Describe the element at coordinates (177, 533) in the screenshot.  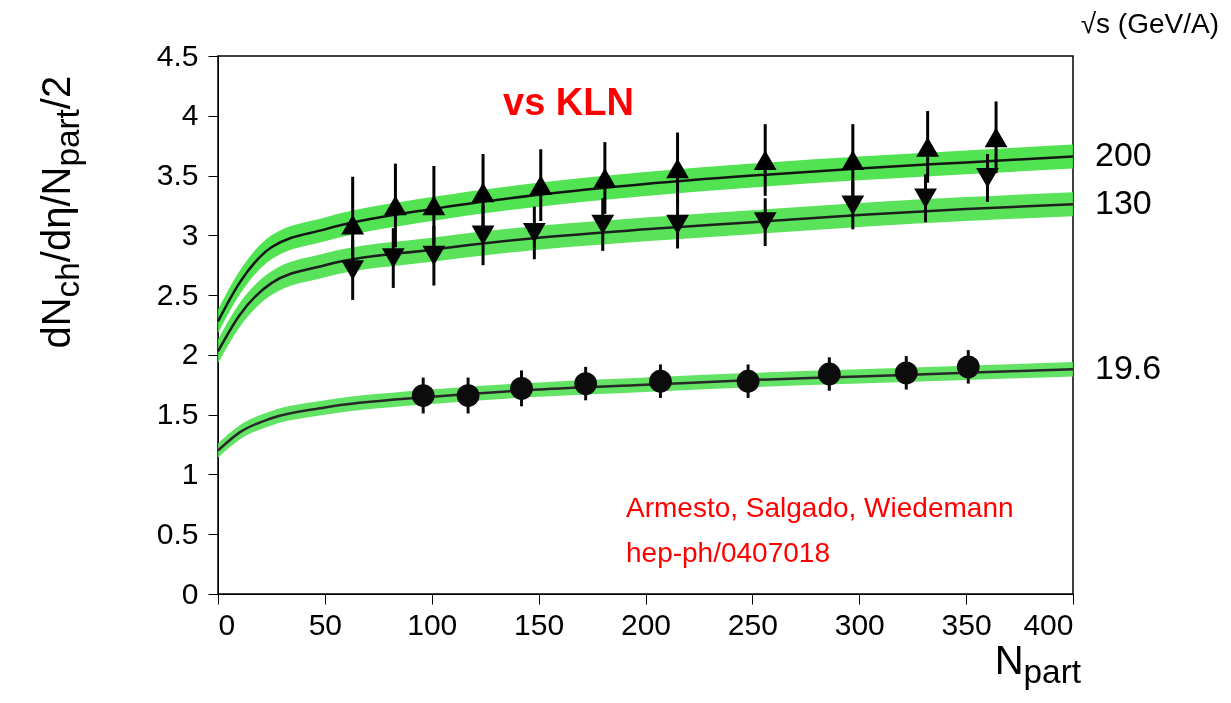
I see `y-tick-label: 0.5` at that location.